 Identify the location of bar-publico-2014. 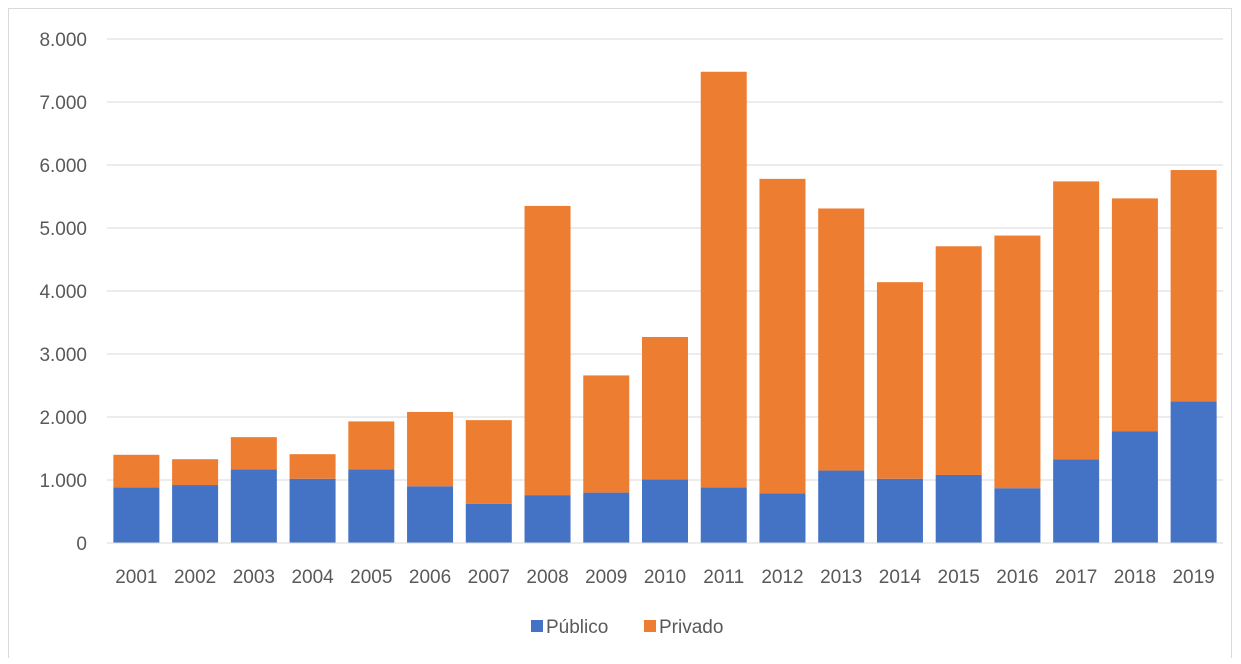
(899, 510).